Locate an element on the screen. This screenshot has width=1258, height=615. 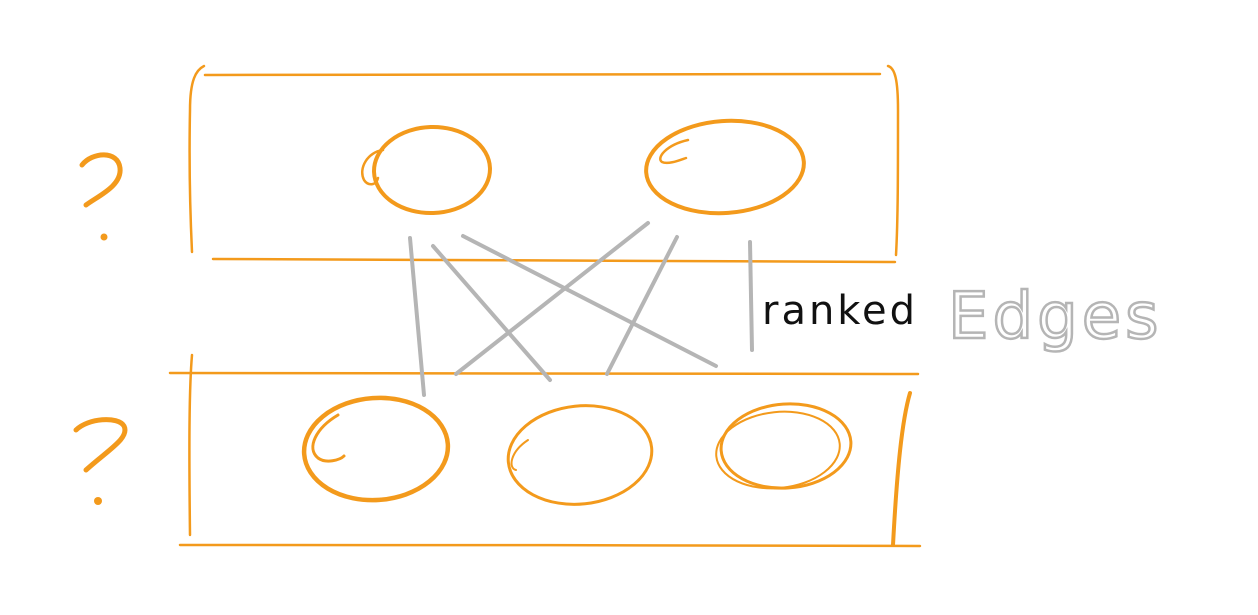
edges is located at coordinates (581, 309).